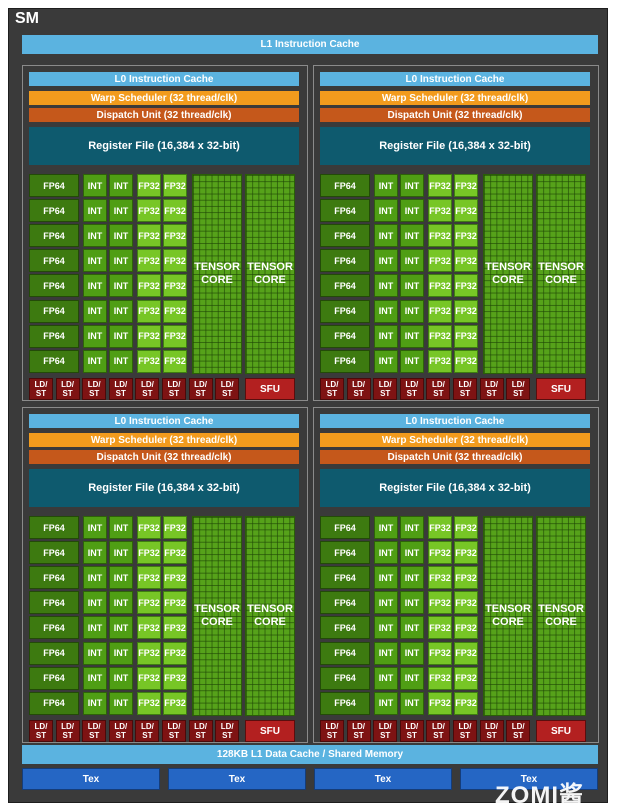 The height and width of the screenshot is (810, 617). Describe the element at coordinates (270, 280) in the screenshot. I see `tensor-core-label-line2: CORE` at that location.